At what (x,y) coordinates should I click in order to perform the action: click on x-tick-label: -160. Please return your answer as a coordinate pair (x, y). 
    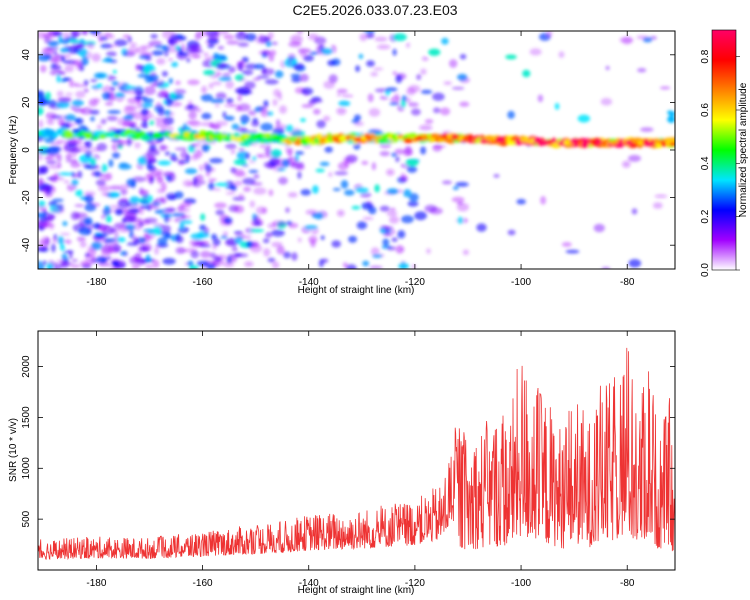
    Looking at the image, I should click on (203, 282).